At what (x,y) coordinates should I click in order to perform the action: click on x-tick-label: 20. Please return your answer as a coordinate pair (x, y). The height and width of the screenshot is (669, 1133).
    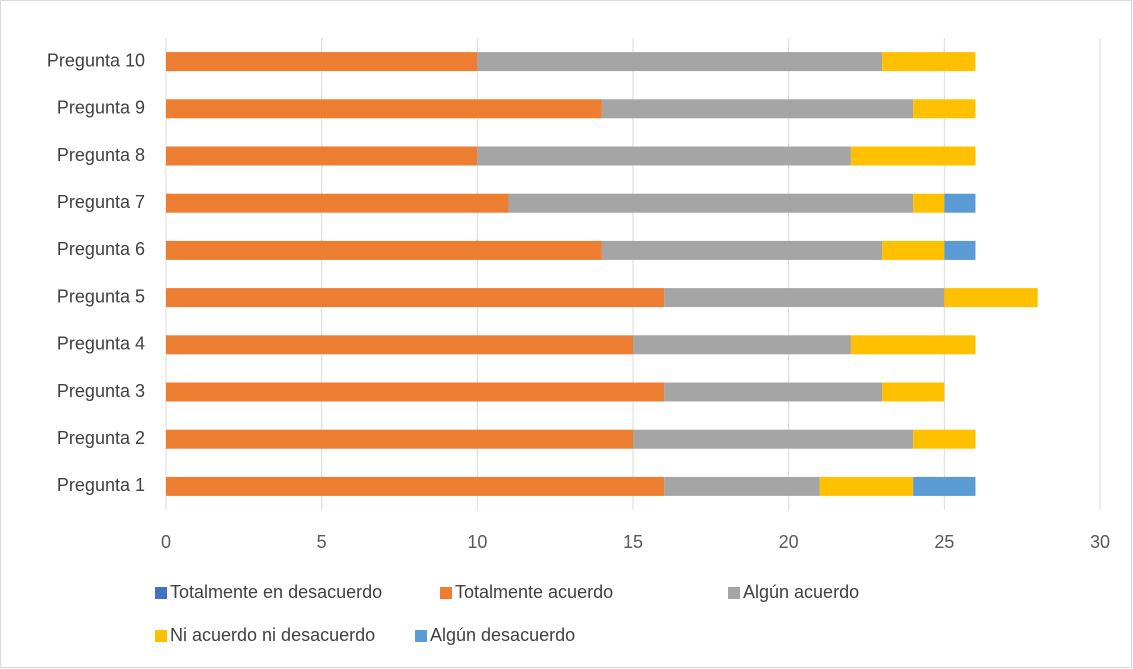
    Looking at the image, I should click on (789, 542).